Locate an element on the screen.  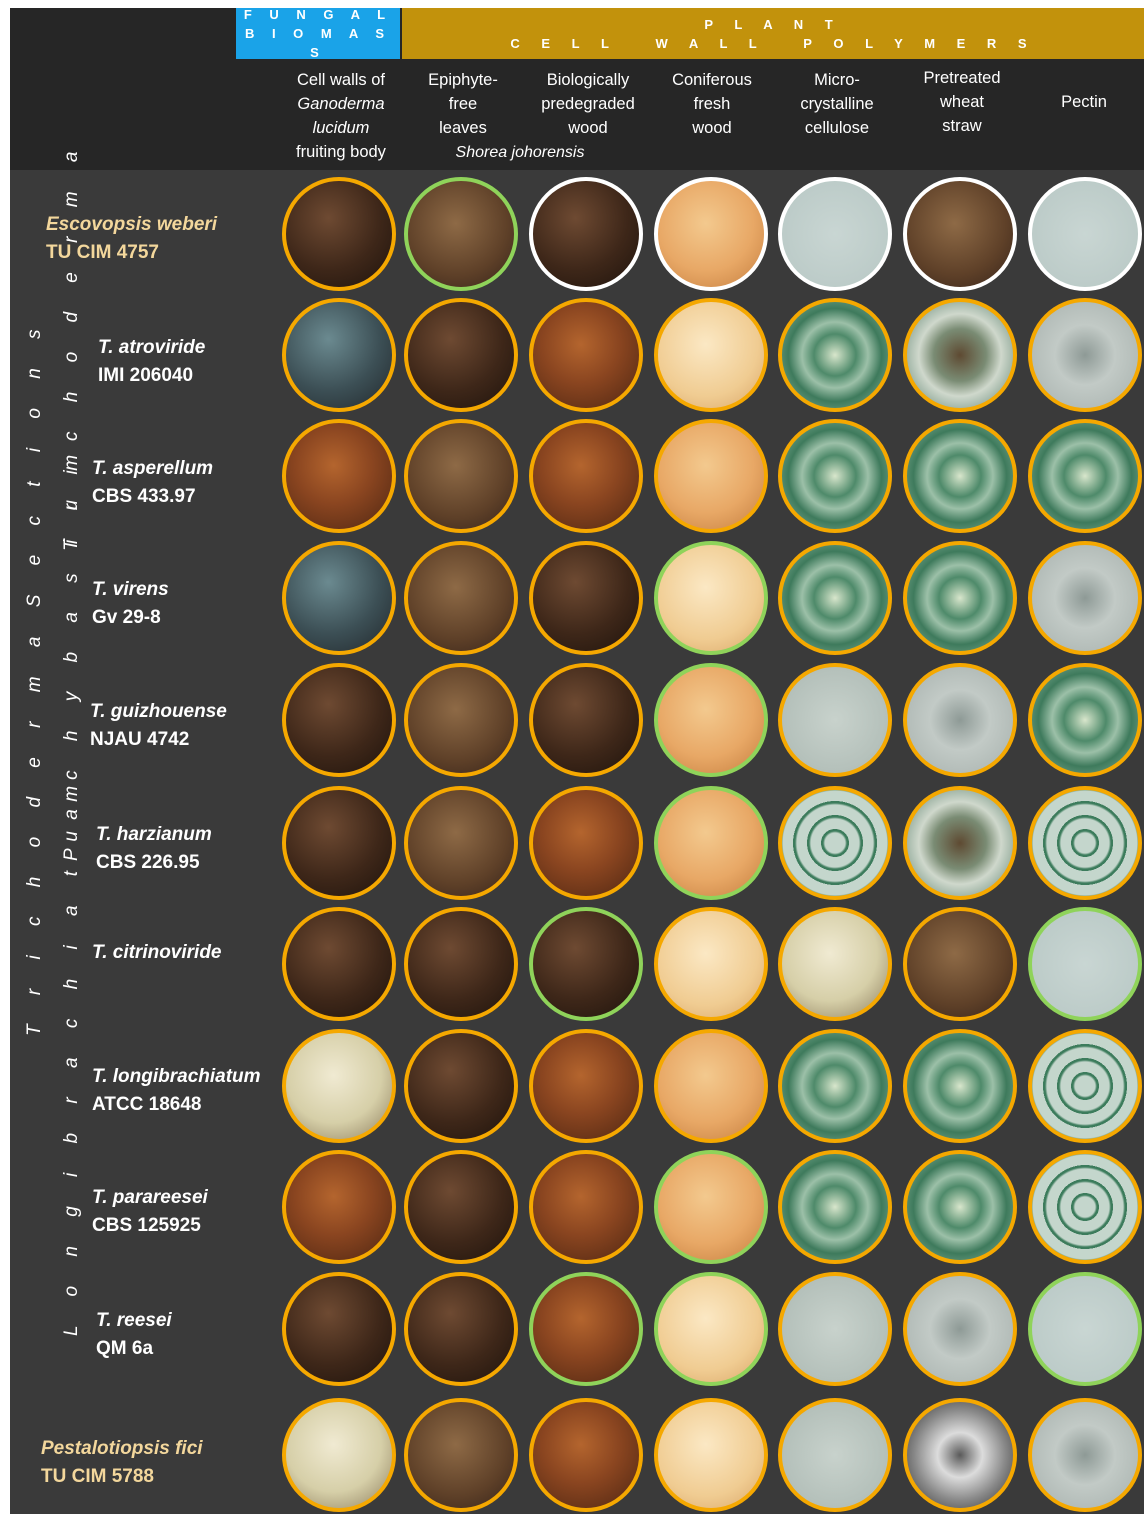
col3-line2: predegraded is located at coordinates (588, 104).